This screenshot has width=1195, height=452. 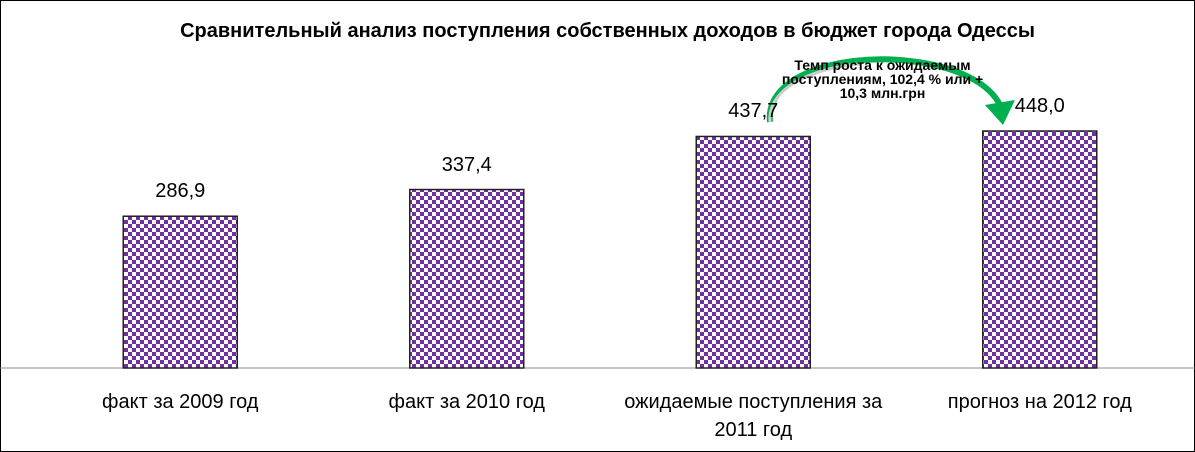 I want to click on arrow-inner, so click(x=814, y=92).